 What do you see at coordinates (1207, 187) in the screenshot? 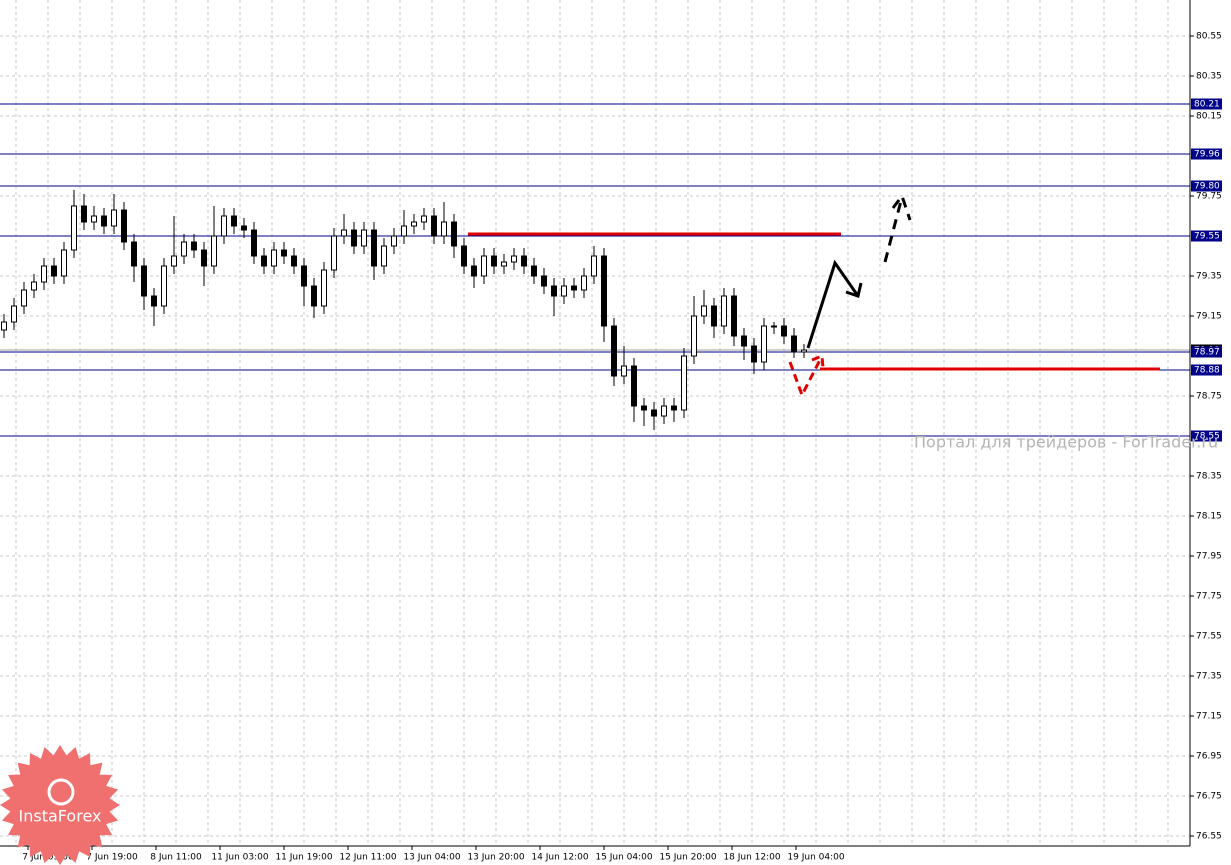
I see `level-label: 79.80` at bounding box center [1207, 187].